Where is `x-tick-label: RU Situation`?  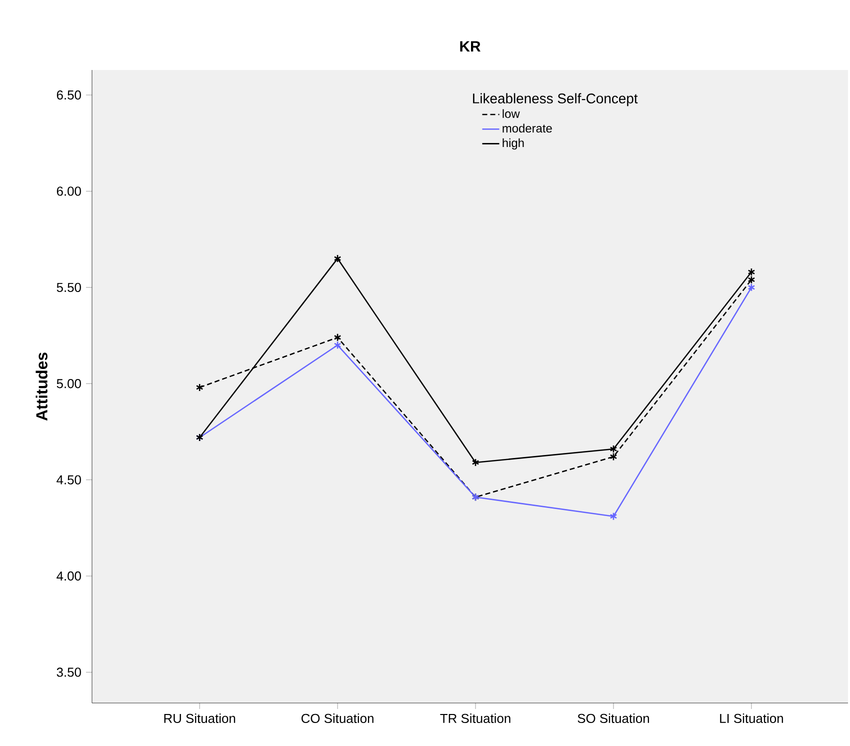 x-tick-label: RU Situation is located at coordinates (200, 719).